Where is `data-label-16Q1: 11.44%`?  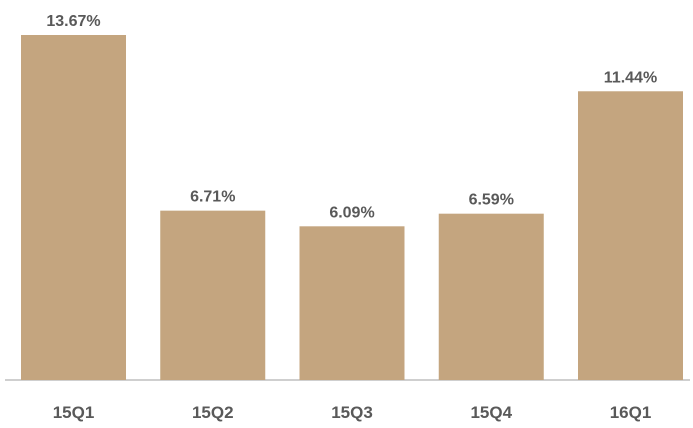
data-label-16Q1: 11.44% is located at coordinates (630, 77).